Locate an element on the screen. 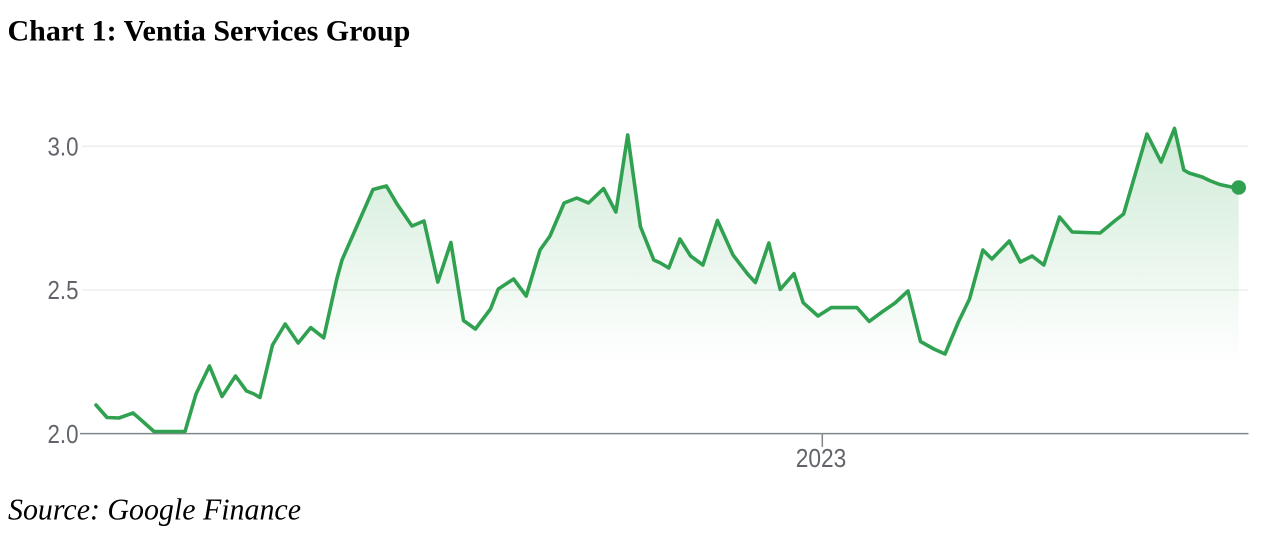  svg-text: 2.0 is located at coordinates (63, 434).